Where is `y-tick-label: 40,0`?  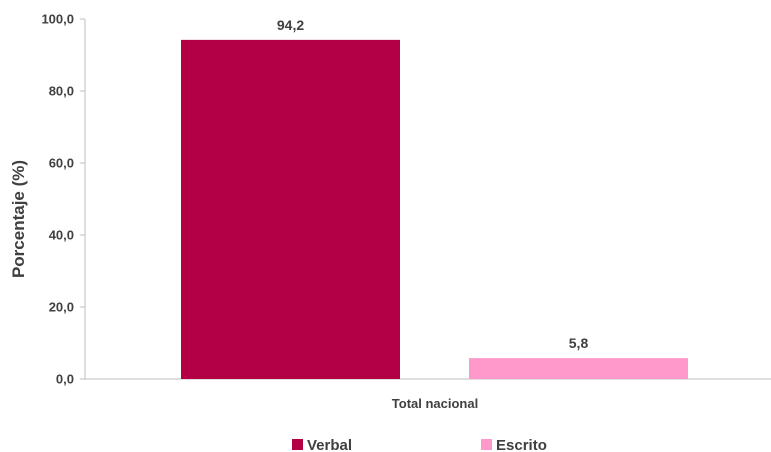 y-tick-label: 40,0 is located at coordinates (61, 235).